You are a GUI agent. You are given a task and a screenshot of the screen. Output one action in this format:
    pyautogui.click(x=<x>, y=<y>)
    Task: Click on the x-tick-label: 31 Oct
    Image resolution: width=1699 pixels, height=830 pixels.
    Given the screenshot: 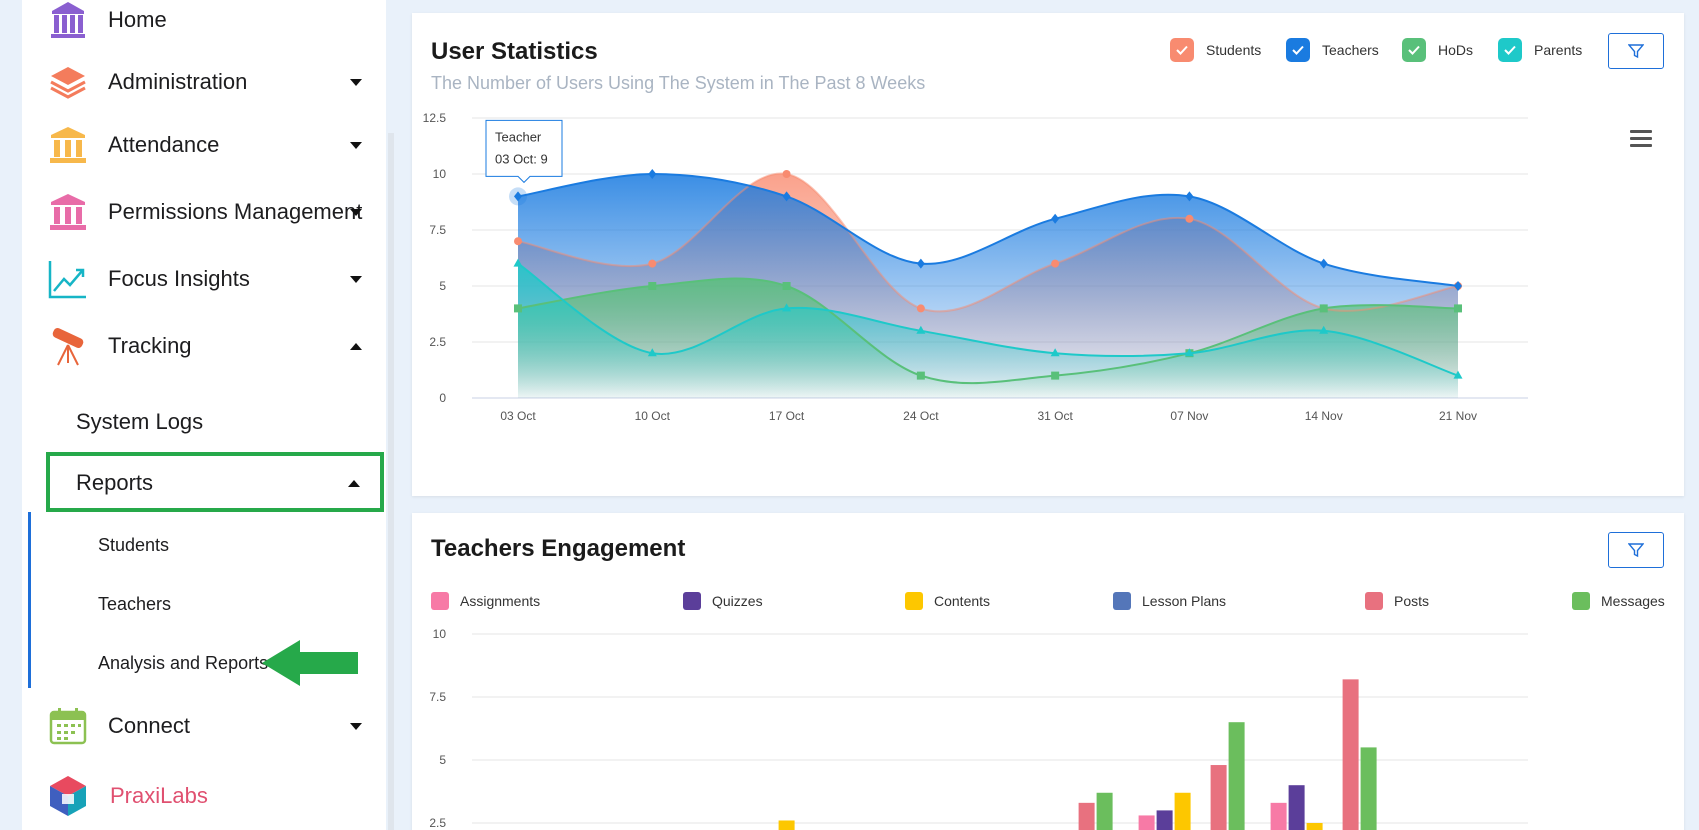 What is the action you would take?
    pyautogui.click(x=1055, y=416)
    